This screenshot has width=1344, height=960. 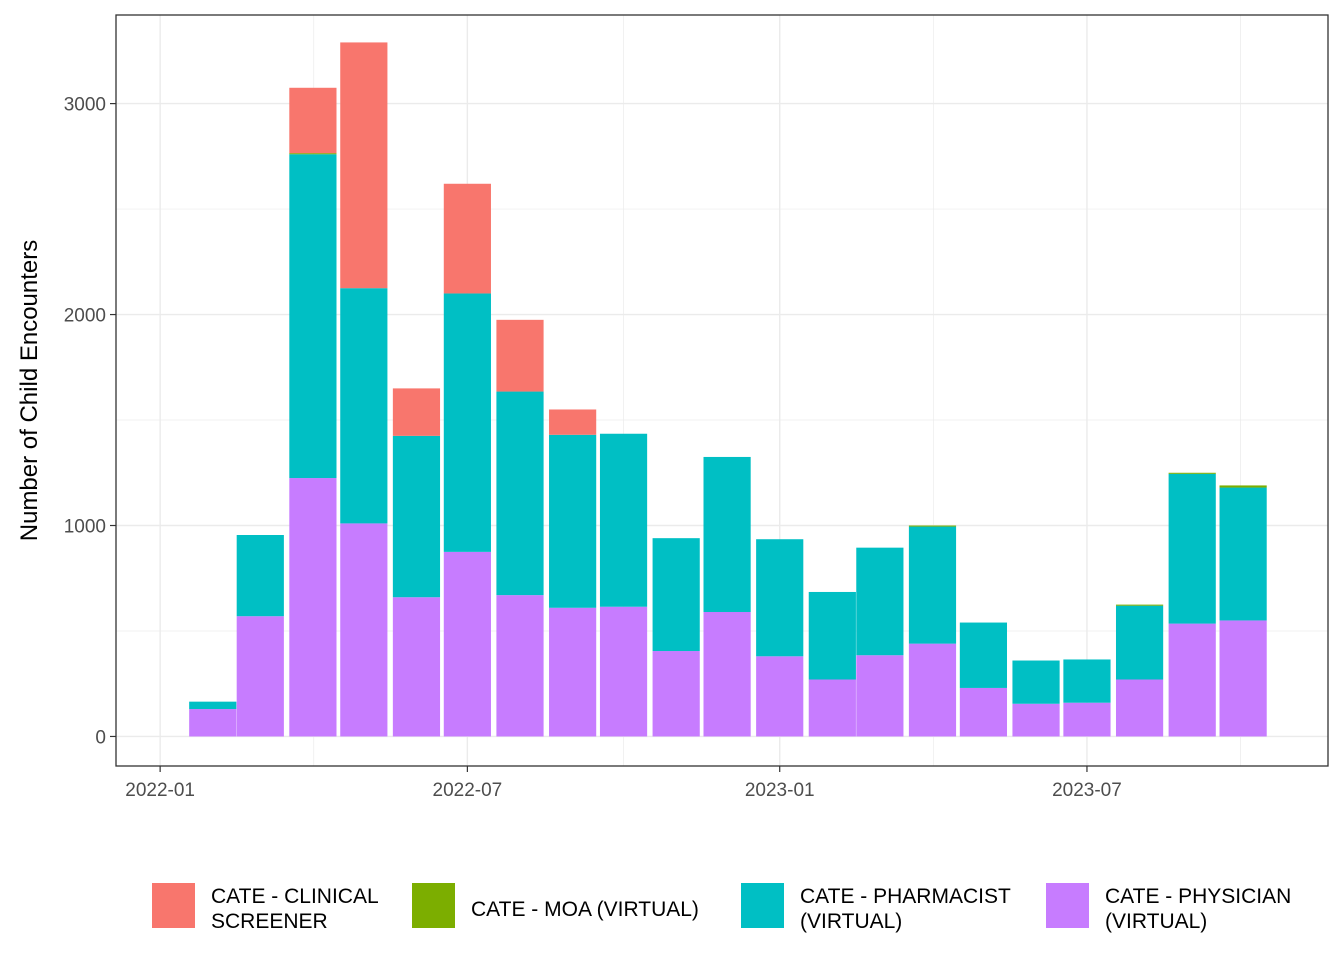 I want to click on legend-label: CATE - PHYSICIAN, so click(x=1198, y=896).